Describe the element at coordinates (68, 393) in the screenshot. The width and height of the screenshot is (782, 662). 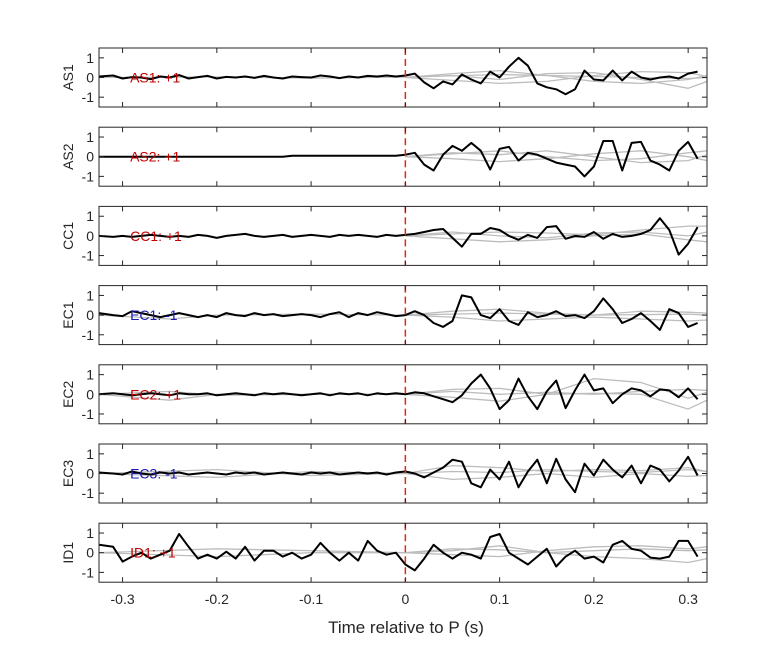
I see `y-axis-title: EC2` at that location.